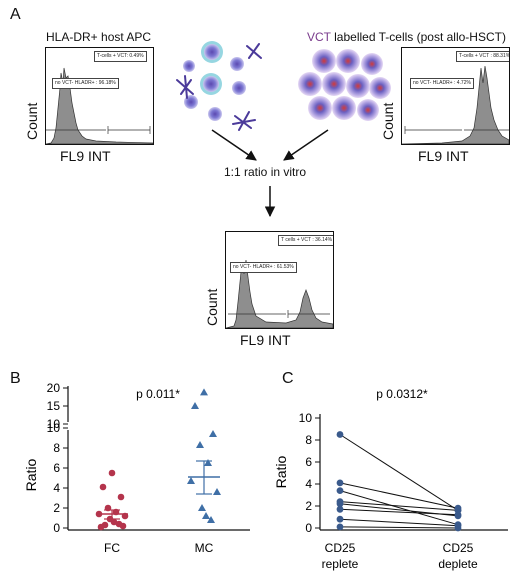 Image resolution: width=520 pixels, height=582 pixels. Describe the element at coordinates (56, 528) in the screenshot. I see `y-tick-label-lower: 0` at that location.